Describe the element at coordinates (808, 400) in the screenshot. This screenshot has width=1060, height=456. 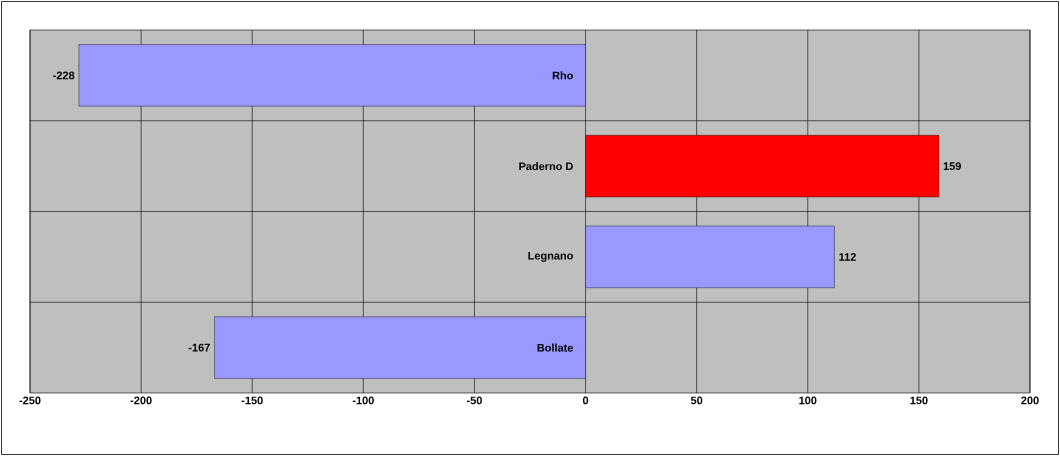
I see `x-tick-label: 100` at that location.